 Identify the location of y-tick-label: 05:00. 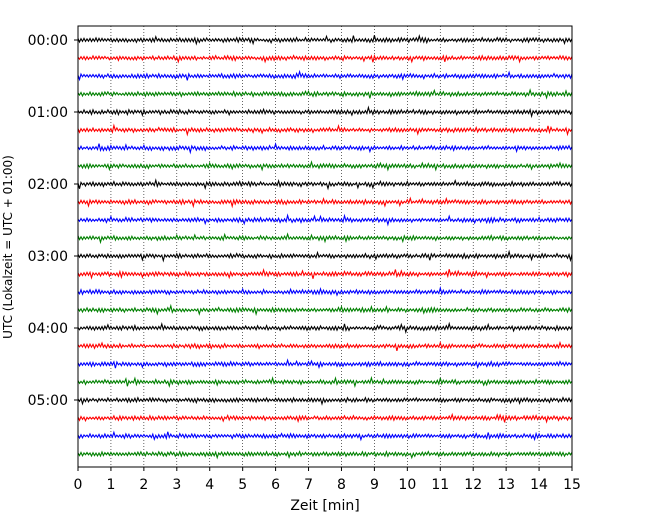
(48, 401).